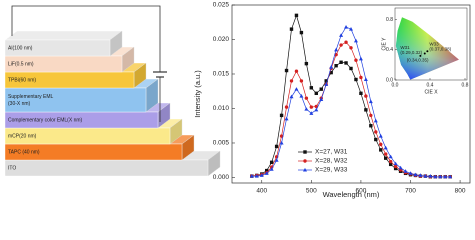 Image resolution: width=475 pixels, height=240 pixels. What do you see at coordinates (465, 85) in the screenshot?
I see `inset-x-tick-label: 0.8` at bounding box center [465, 85].